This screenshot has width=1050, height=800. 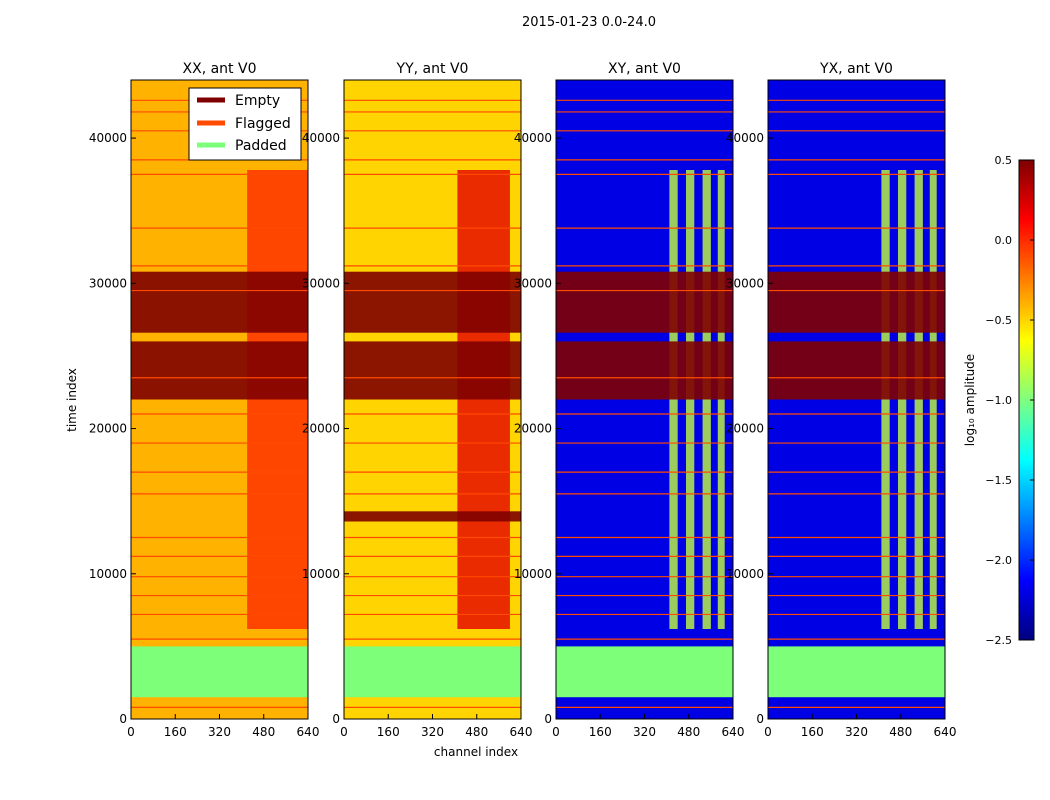 I want to click on x-axis-label: channel index, so click(x=476, y=752).